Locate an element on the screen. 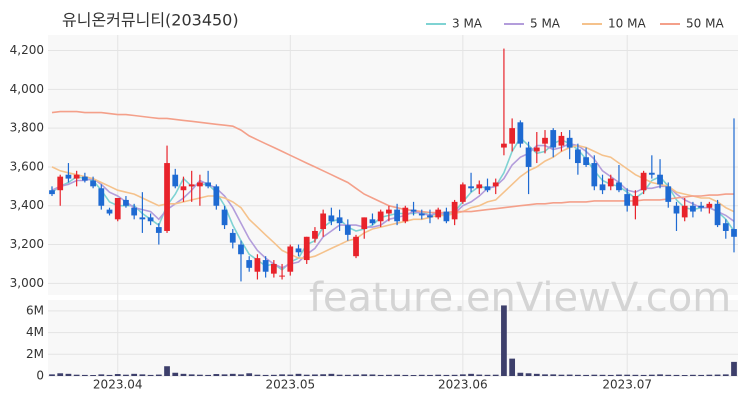 The image size is (750, 400). y-tick-label: 4,000 is located at coordinates (27, 89).